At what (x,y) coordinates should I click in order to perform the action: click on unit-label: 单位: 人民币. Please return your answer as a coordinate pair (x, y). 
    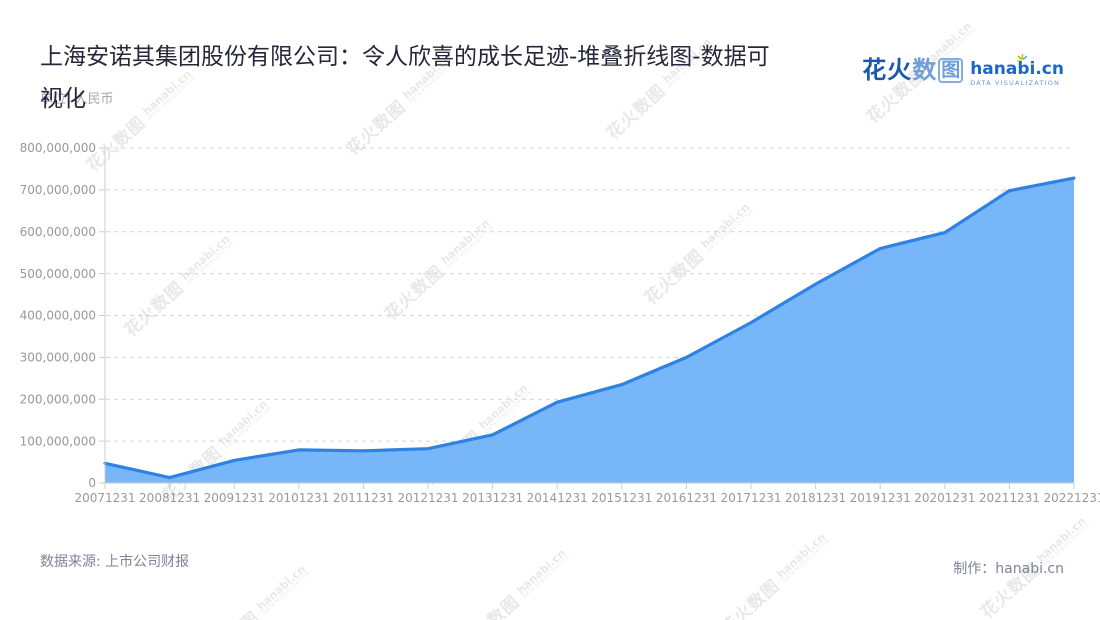
    Looking at the image, I should click on (77, 99).